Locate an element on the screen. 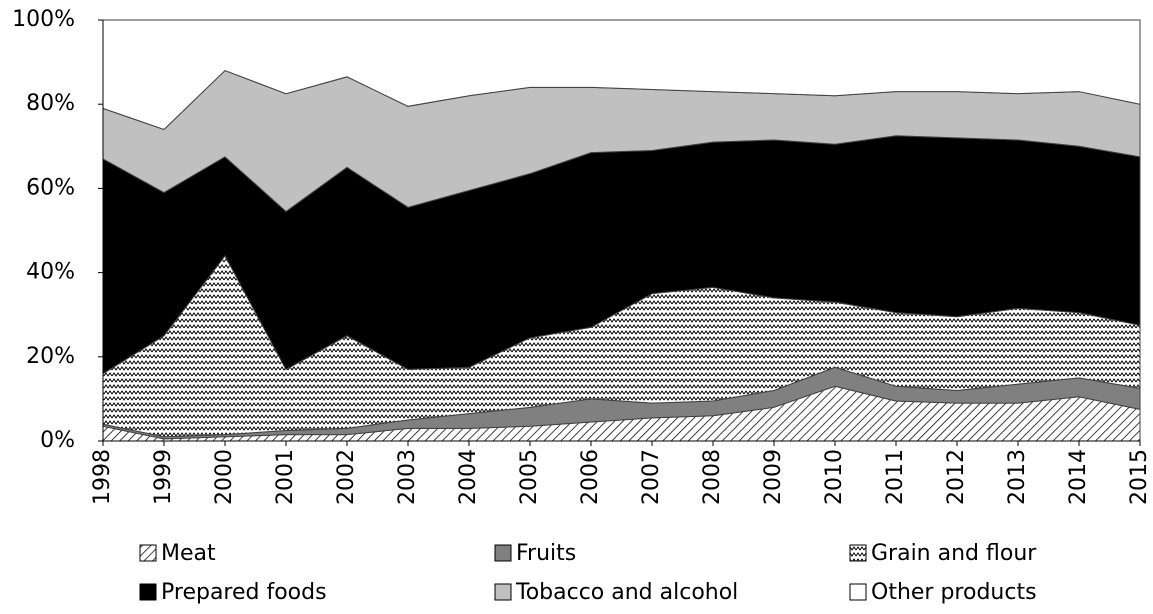  legend-label: Prepared foods is located at coordinates (244, 592).